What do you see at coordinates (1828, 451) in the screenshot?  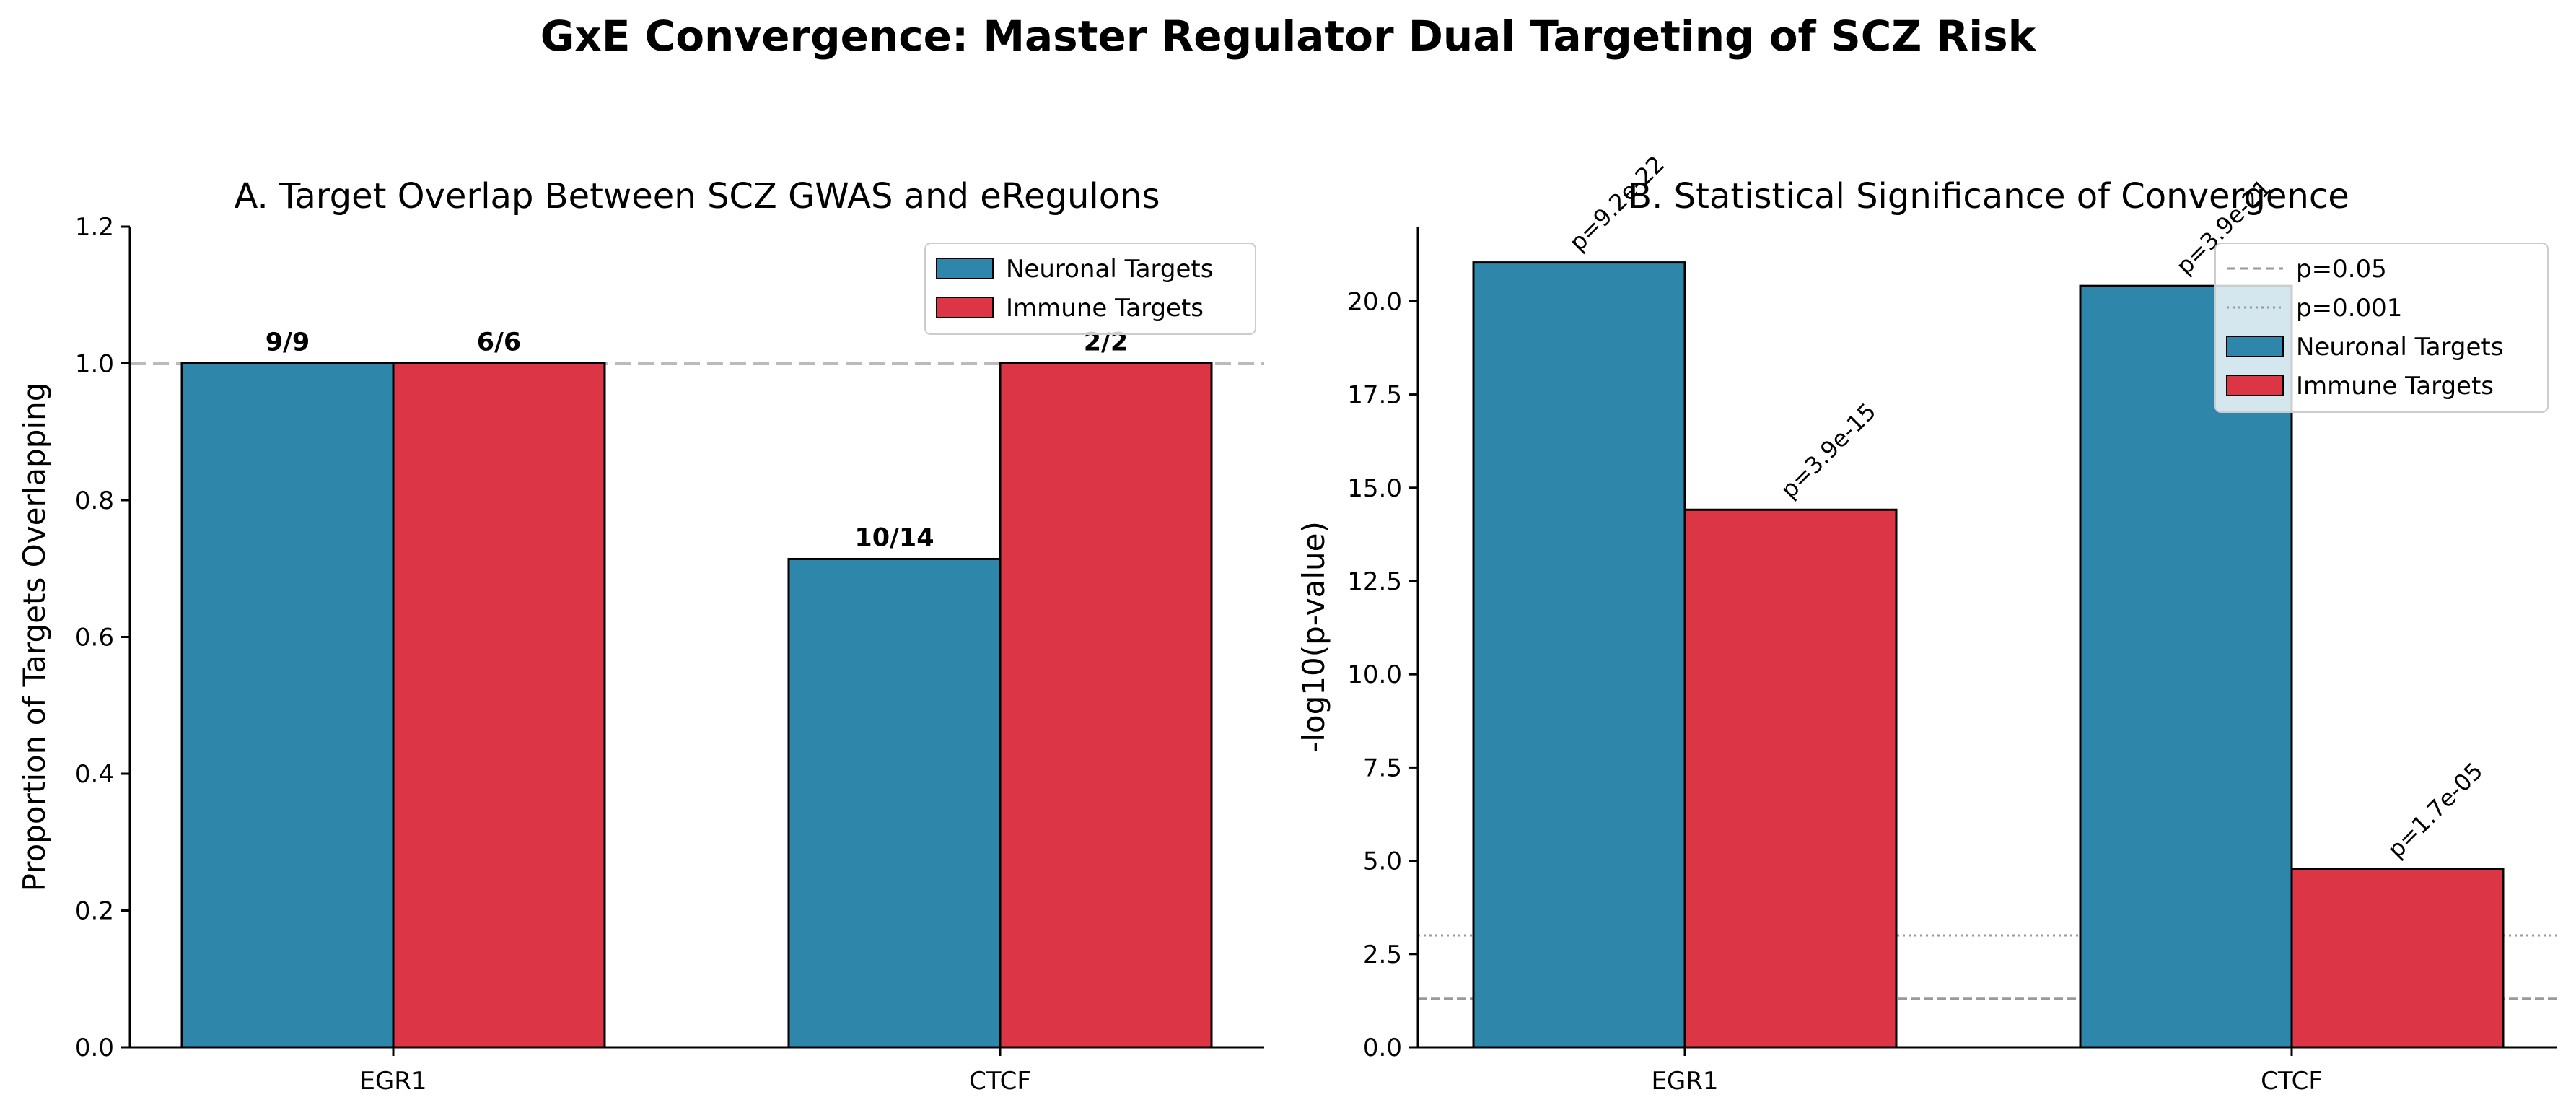 I see `data-label: p=3.9e-15` at bounding box center [1828, 451].